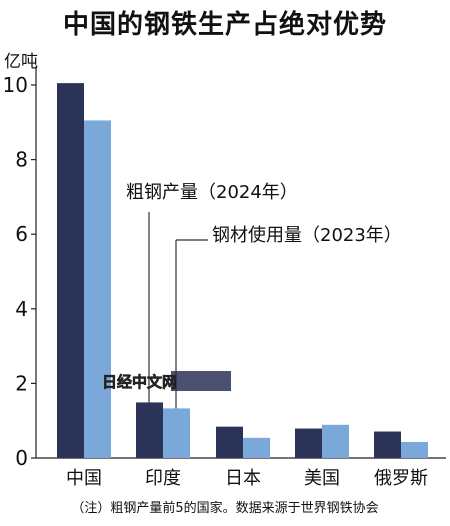  I want to click on y-tick-label: 0, so click(21, 458).